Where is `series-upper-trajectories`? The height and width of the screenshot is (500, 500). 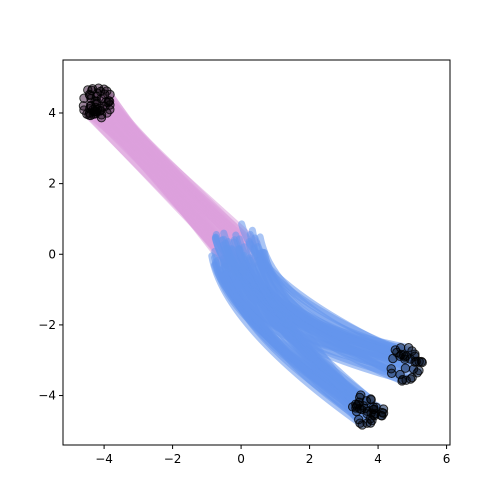
series-upper-trajectories is located at coordinates (170, 180).